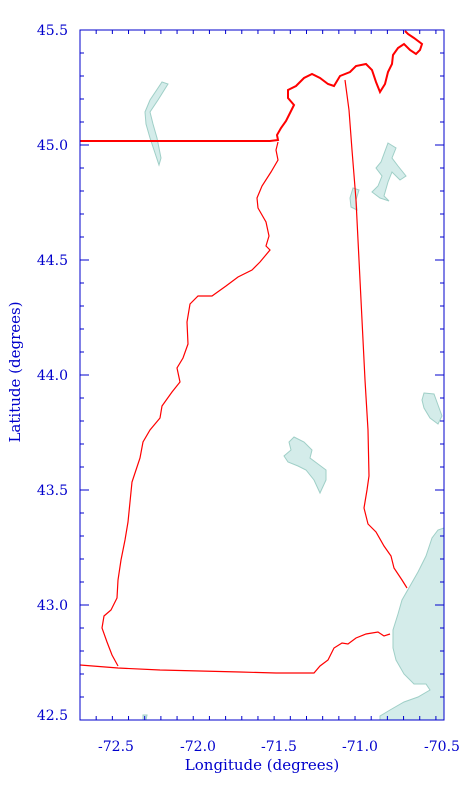 The height and width of the screenshot is (800, 474). I want to click on y-tick-label: 45.0, so click(52, 146).